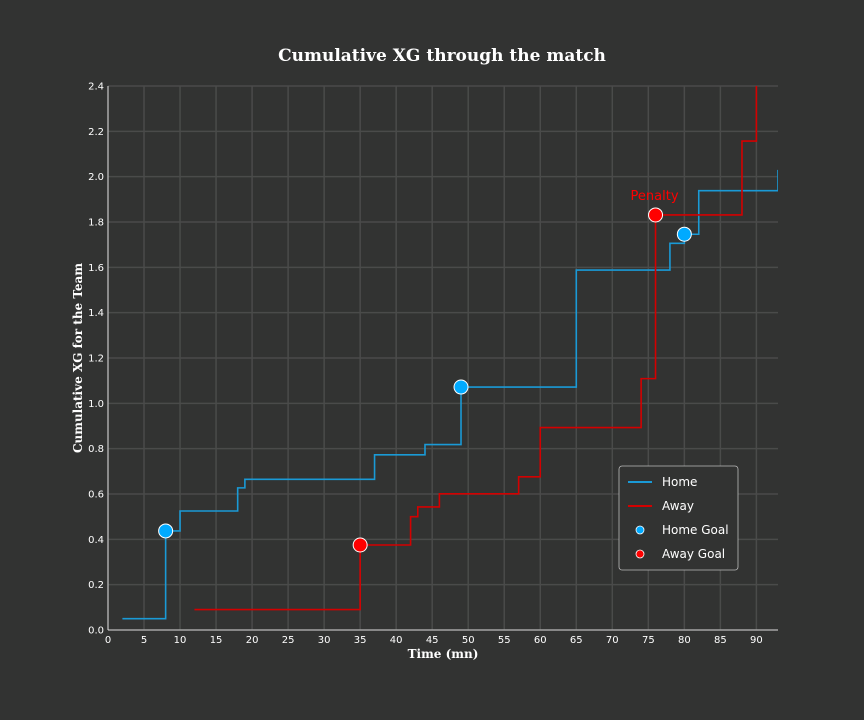  Describe the element at coordinates (679, 482) in the screenshot. I see `legend-home: Home` at that location.